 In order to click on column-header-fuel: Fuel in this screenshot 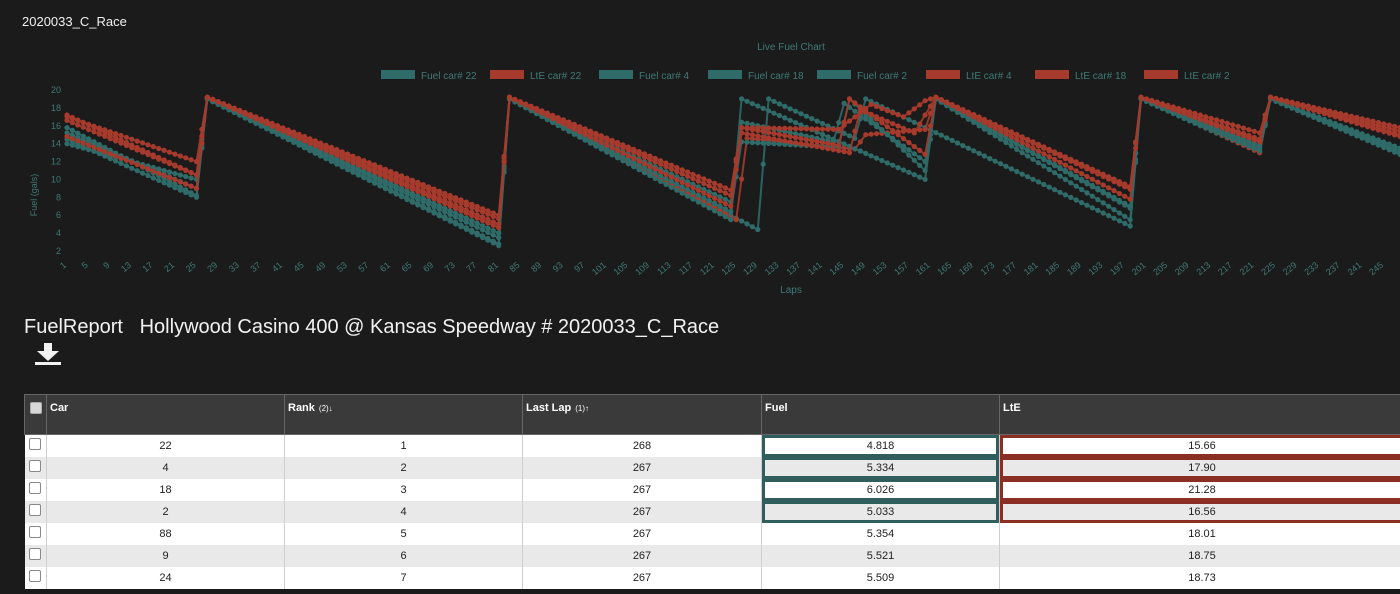, I will do `click(880, 414)`.